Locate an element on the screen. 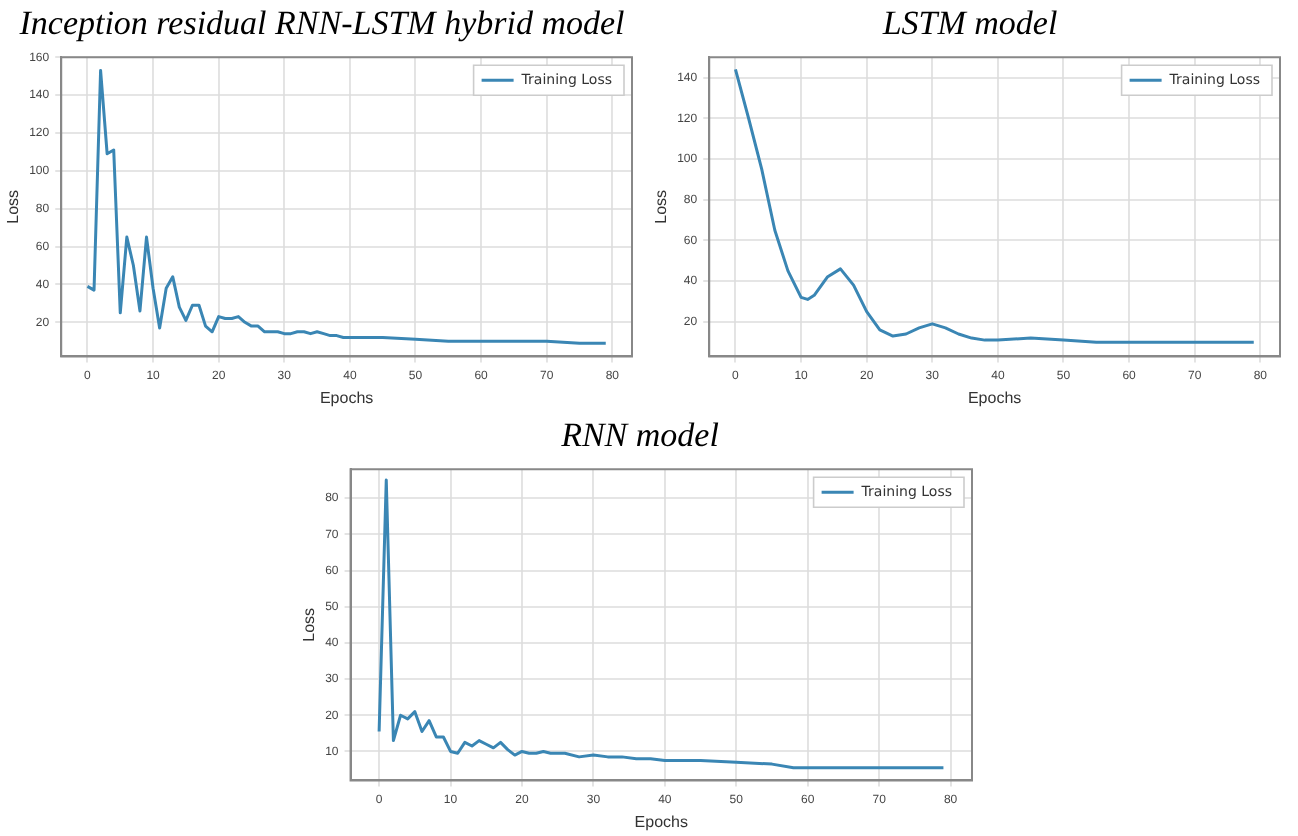 Image resolution: width=1298 pixels, height=836 pixels. chart-title: RNN model is located at coordinates (640, 436).